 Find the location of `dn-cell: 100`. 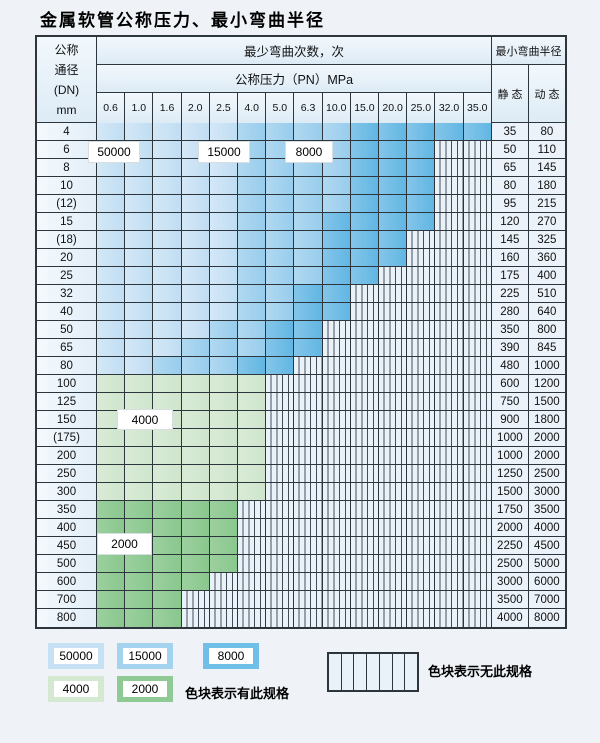

dn-cell: 100 is located at coordinates (67, 384).